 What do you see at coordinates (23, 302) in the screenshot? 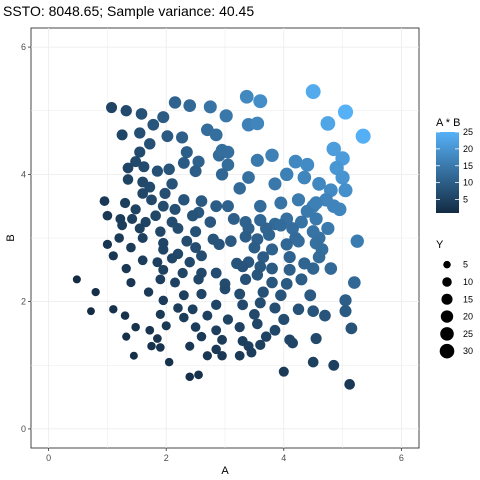
I see `y-tick-label: 2` at bounding box center [23, 302].